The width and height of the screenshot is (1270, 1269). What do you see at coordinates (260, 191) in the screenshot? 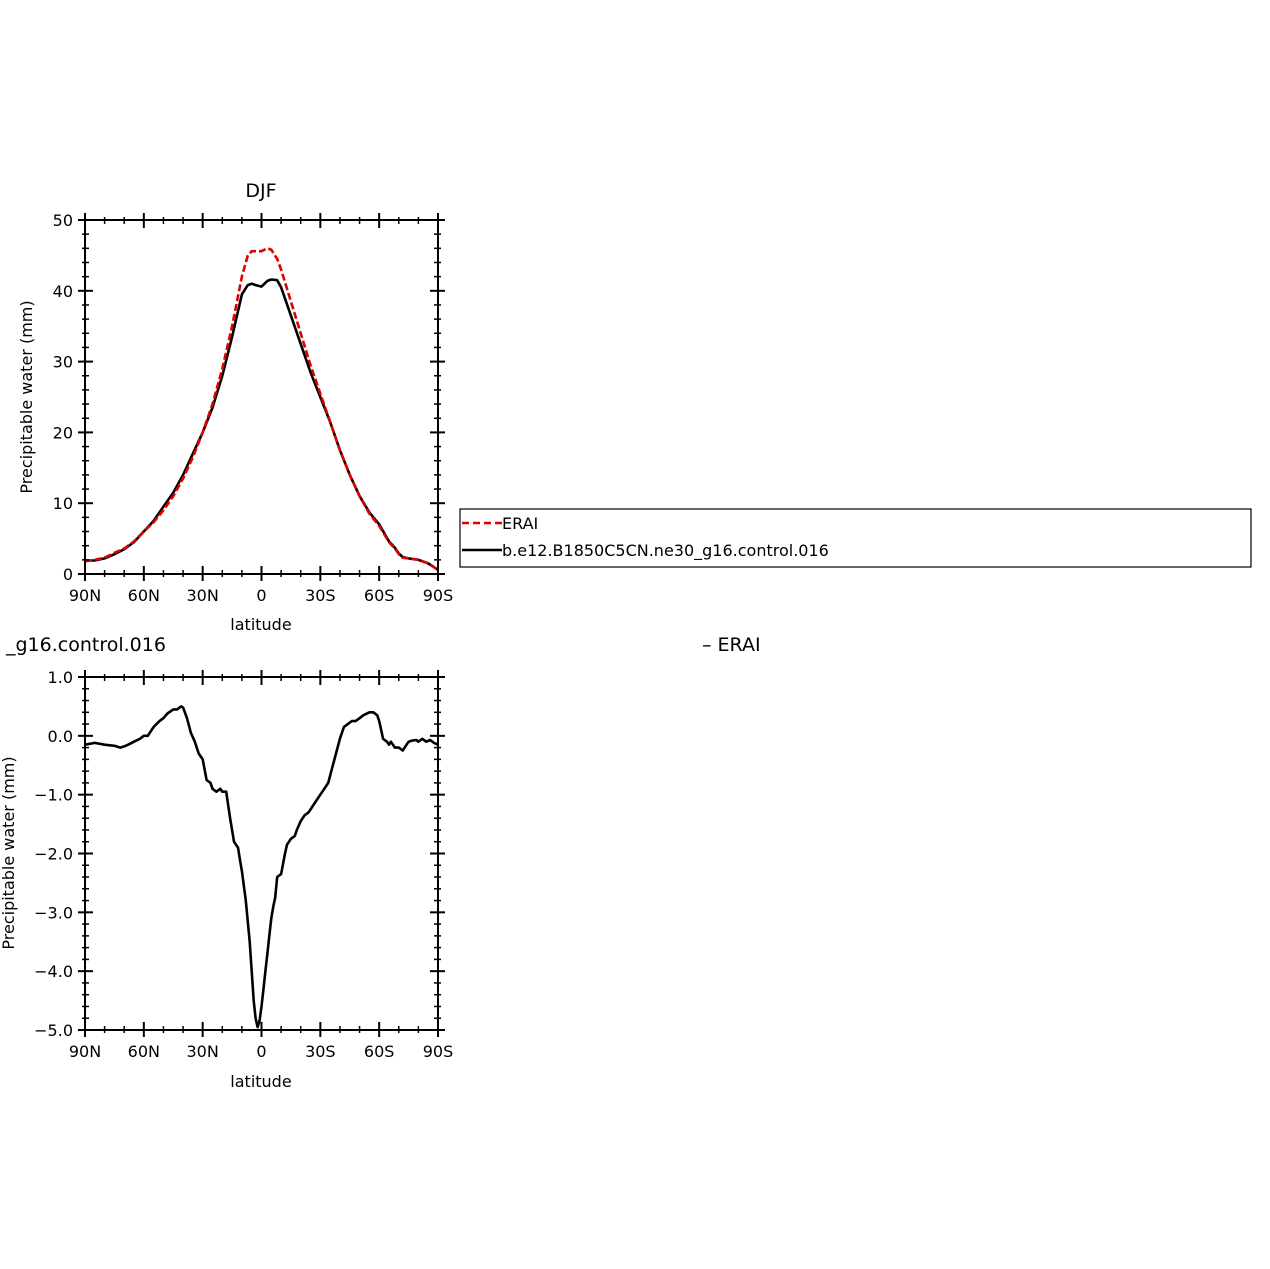
I see `top-panel-title: DJF` at bounding box center [260, 191].